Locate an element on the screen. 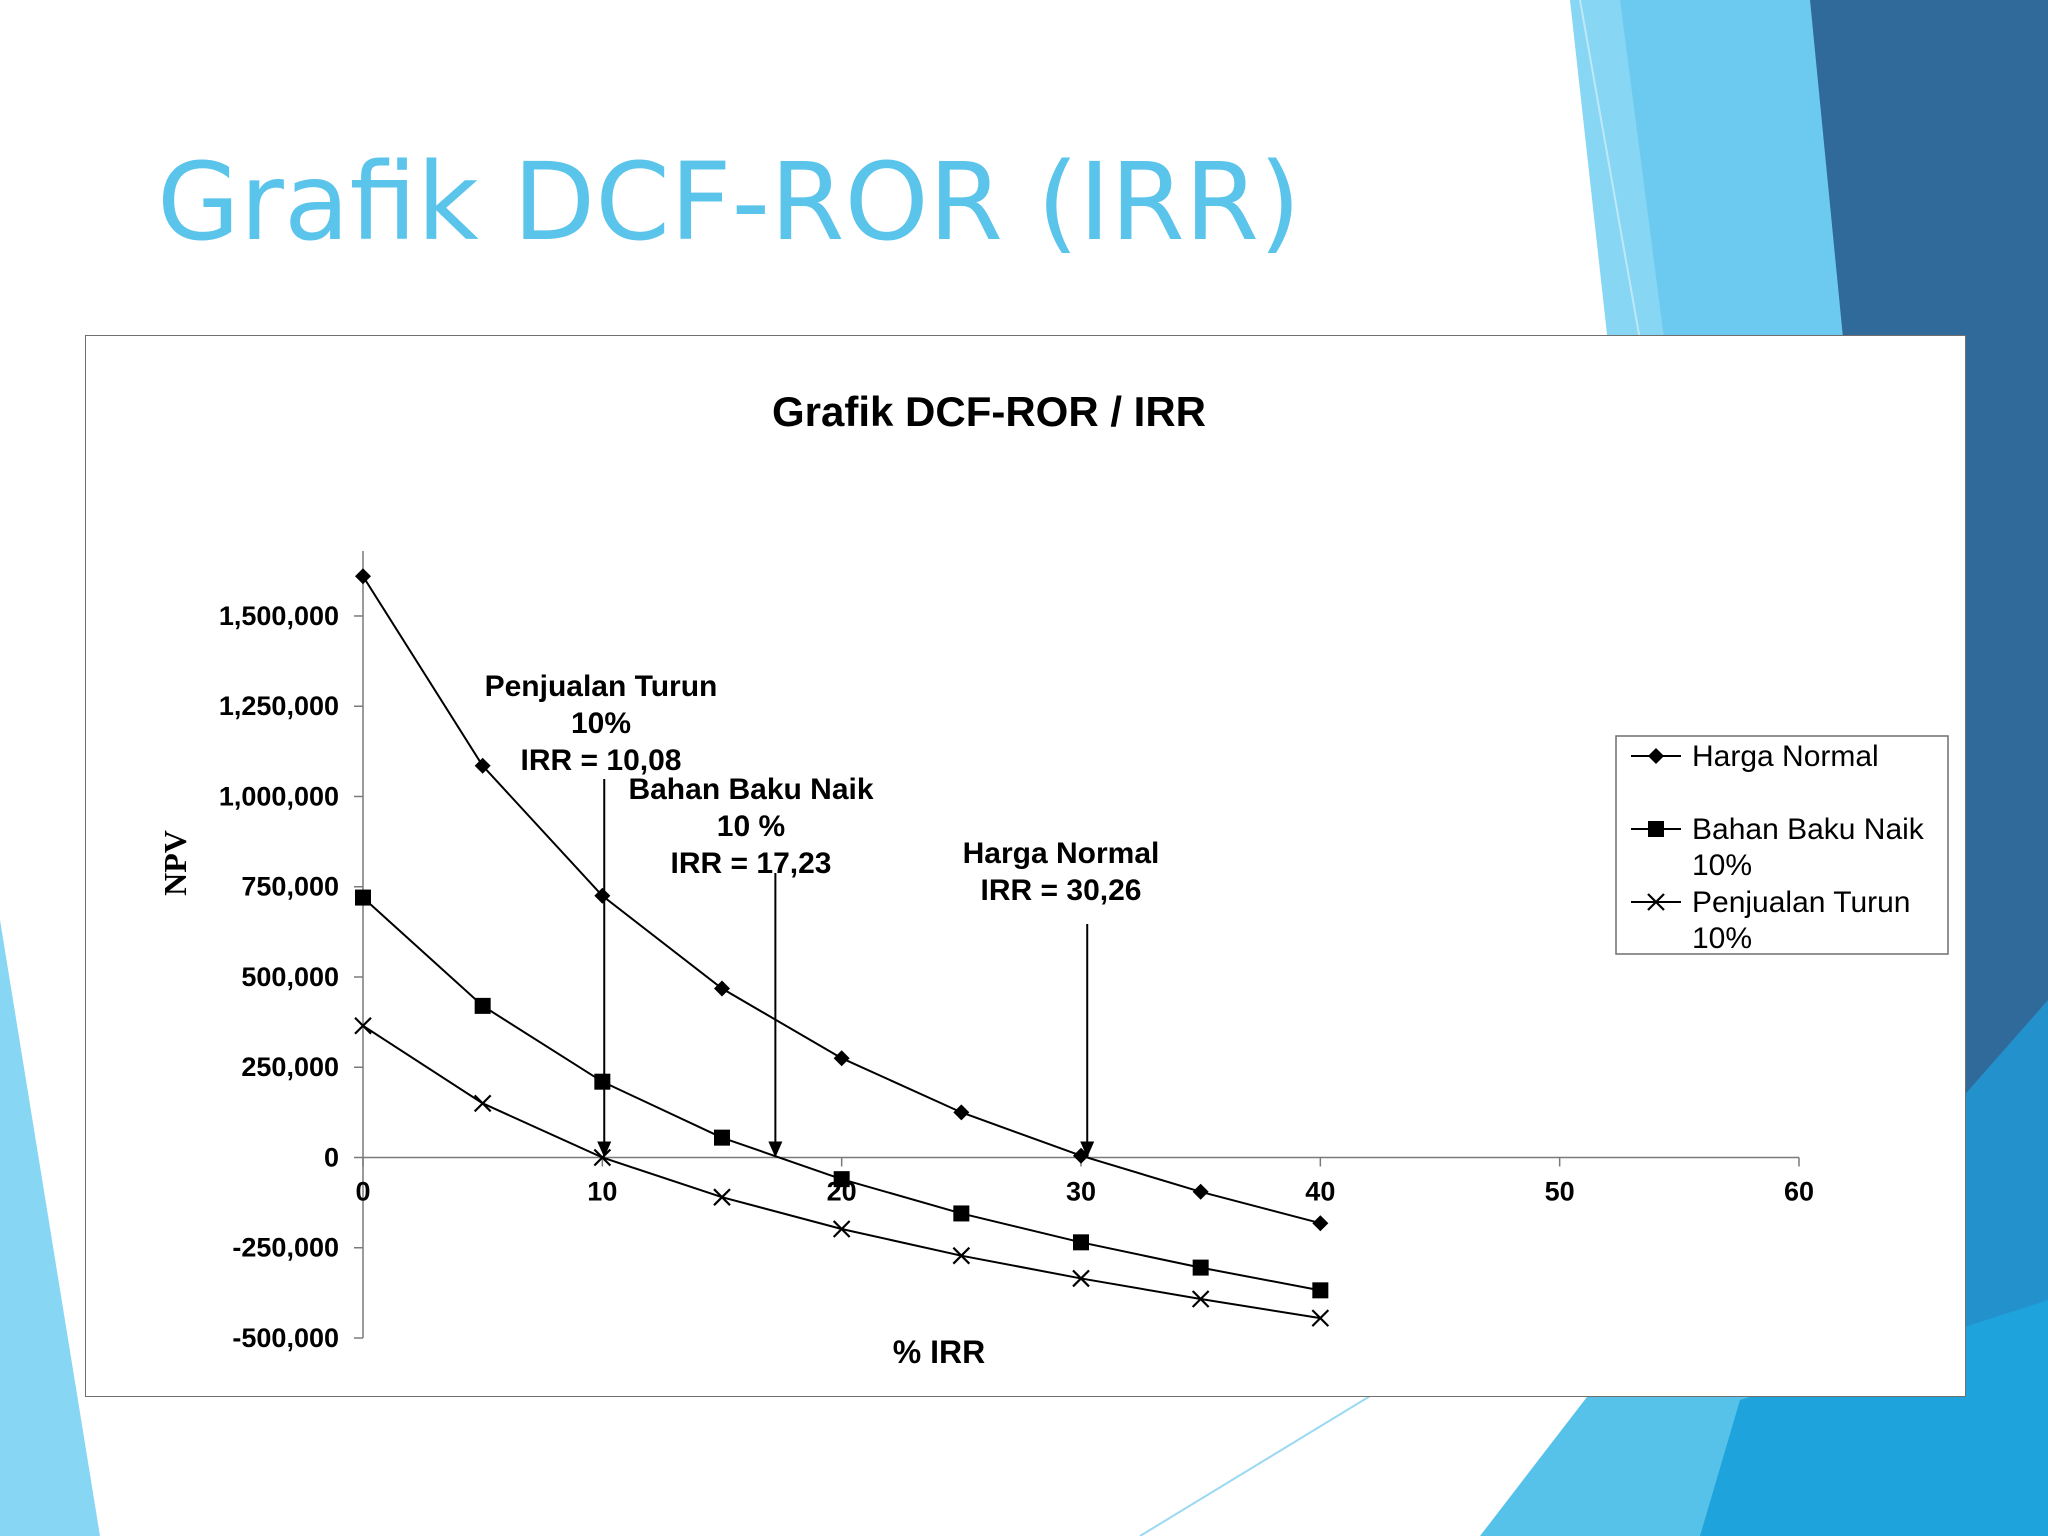 The height and width of the screenshot is (1536, 2048). y-tick-label: 1,250,000 is located at coordinates (279, 706).